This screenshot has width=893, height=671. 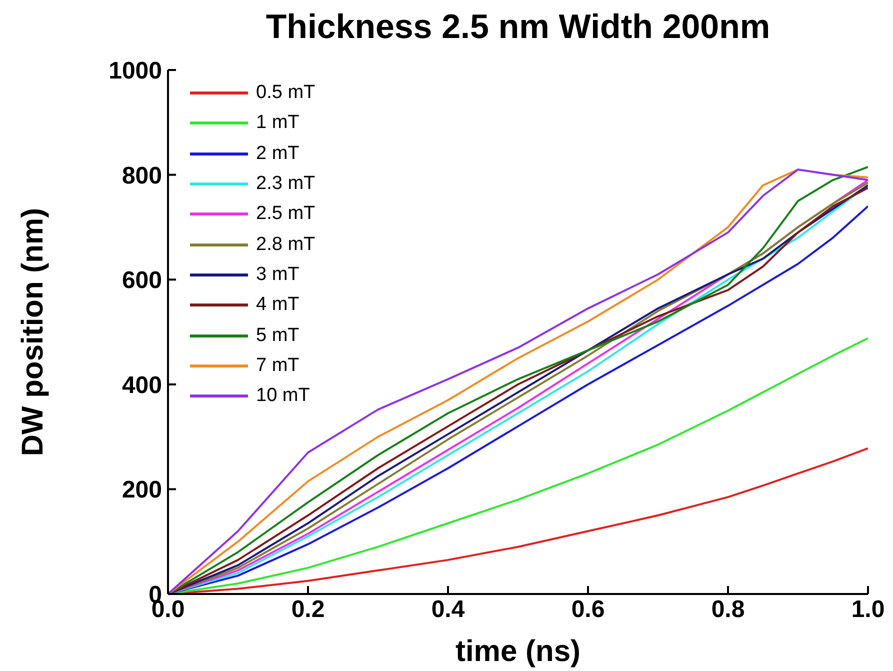 What do you see at coordinates (868, 610) in the screenshot?
I see `x-tick-label: 1.0` at bounding box center [868, 610].